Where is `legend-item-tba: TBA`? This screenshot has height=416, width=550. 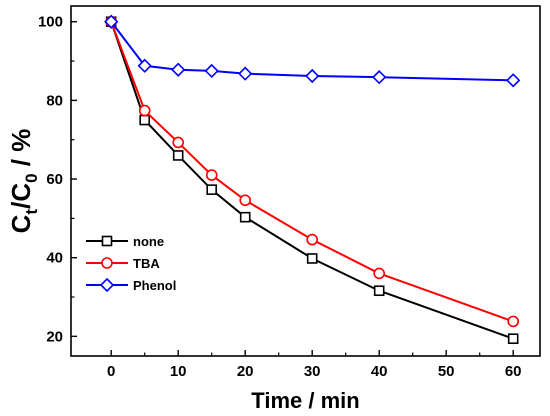 legend-item-tba: TBA is located at coordinates (123, 263).